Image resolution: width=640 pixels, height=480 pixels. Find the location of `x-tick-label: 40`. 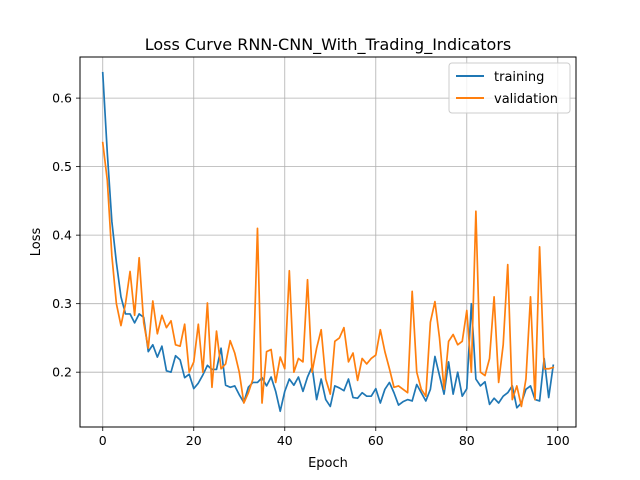

x-tick-label: 40 is located at coordinates (285, 440).